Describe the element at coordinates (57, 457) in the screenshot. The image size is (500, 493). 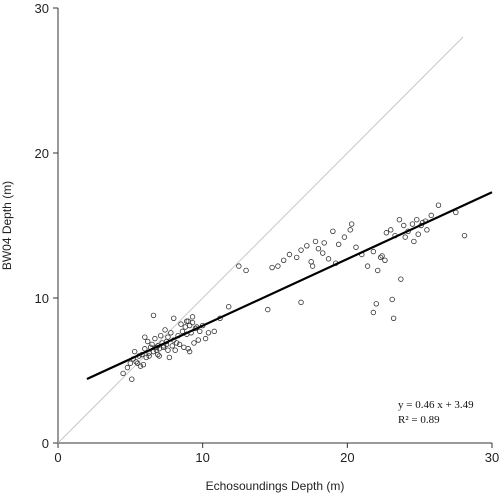
I see `x-tick-label: 0` at that location.